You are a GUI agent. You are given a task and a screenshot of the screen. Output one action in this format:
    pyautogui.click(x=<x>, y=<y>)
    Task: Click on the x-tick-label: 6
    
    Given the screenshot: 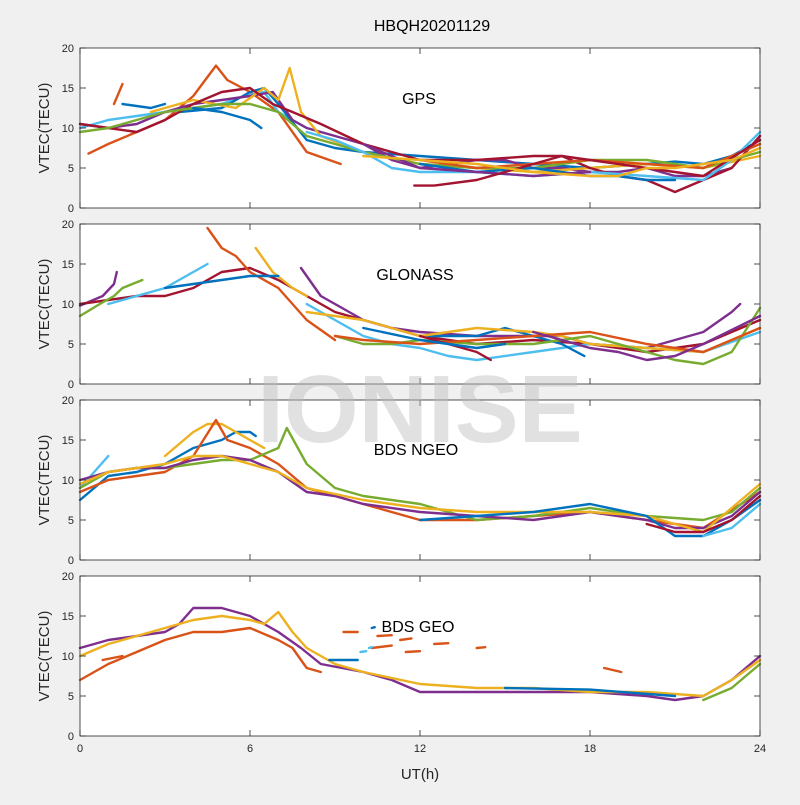 What is the action you would take?
    pyautogui.click(x=250, y=749)
    